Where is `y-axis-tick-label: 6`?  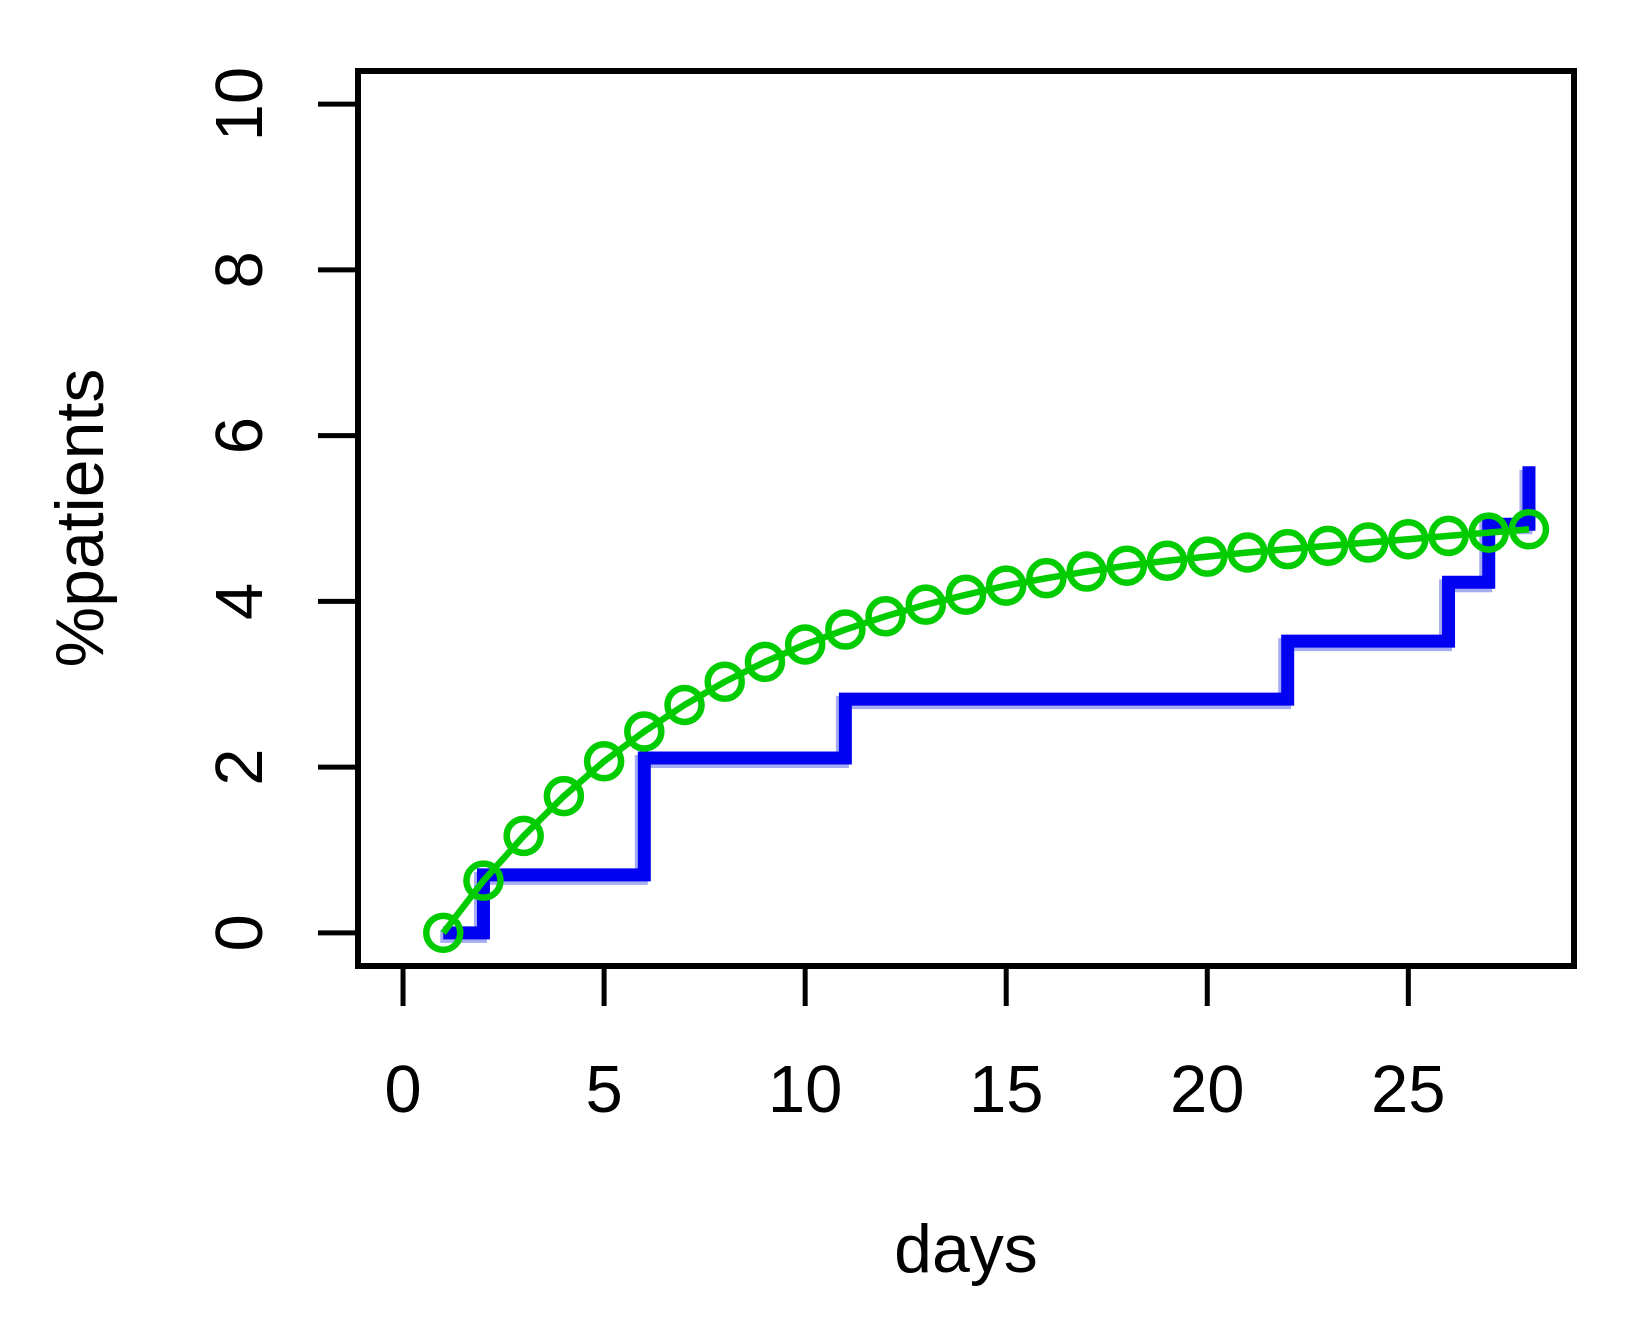 y-axis-tick-label: 6 is located at coordinates (239, 435).